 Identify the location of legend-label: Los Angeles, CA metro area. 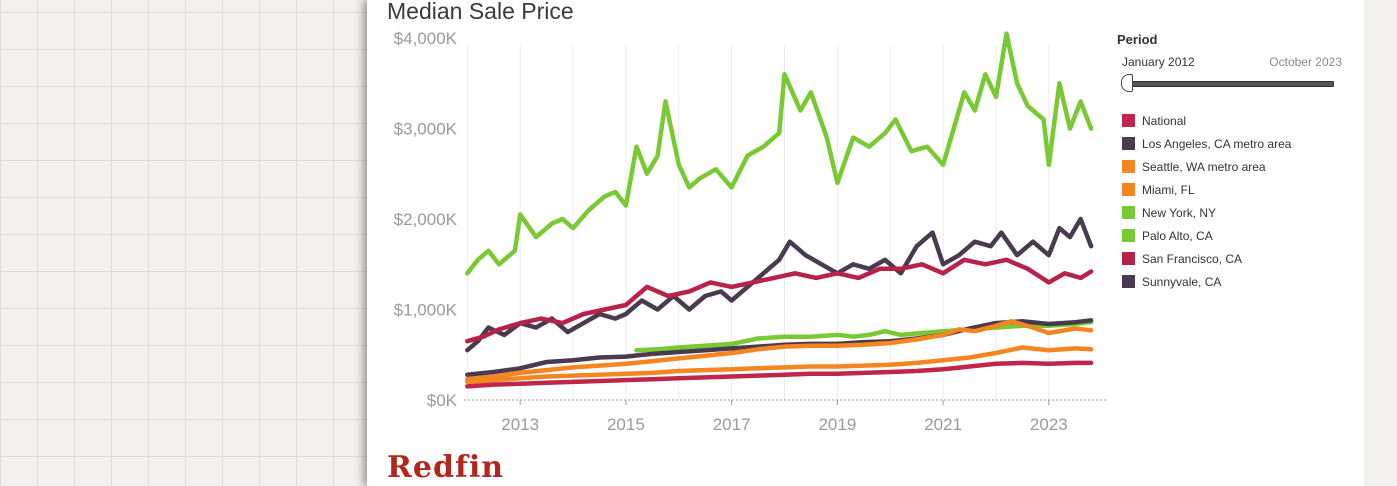
(1217, 143).